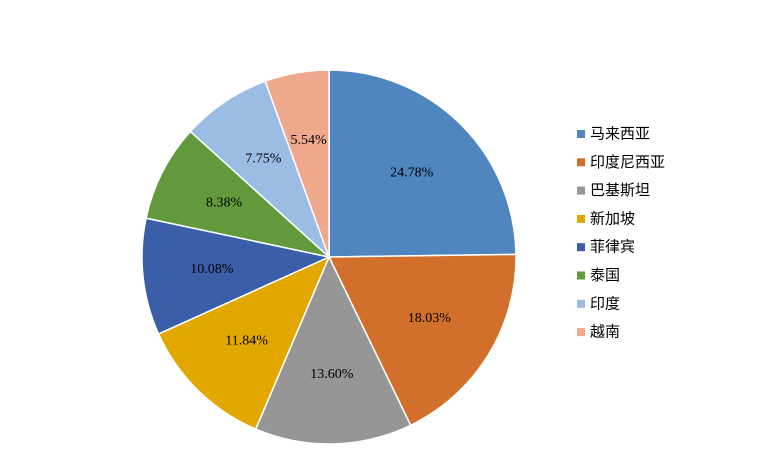  Describe the element at coordinates (430, 318) in the screenshot. I see `data-label: 18.03%` at that location.